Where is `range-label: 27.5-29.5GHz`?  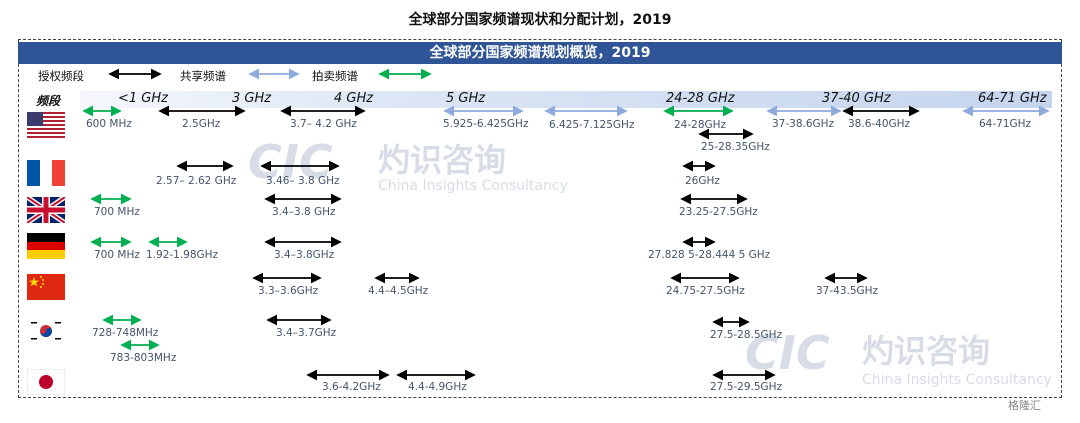 range-label: 27.5-29.5GHz is located at coordinates (746, 387).